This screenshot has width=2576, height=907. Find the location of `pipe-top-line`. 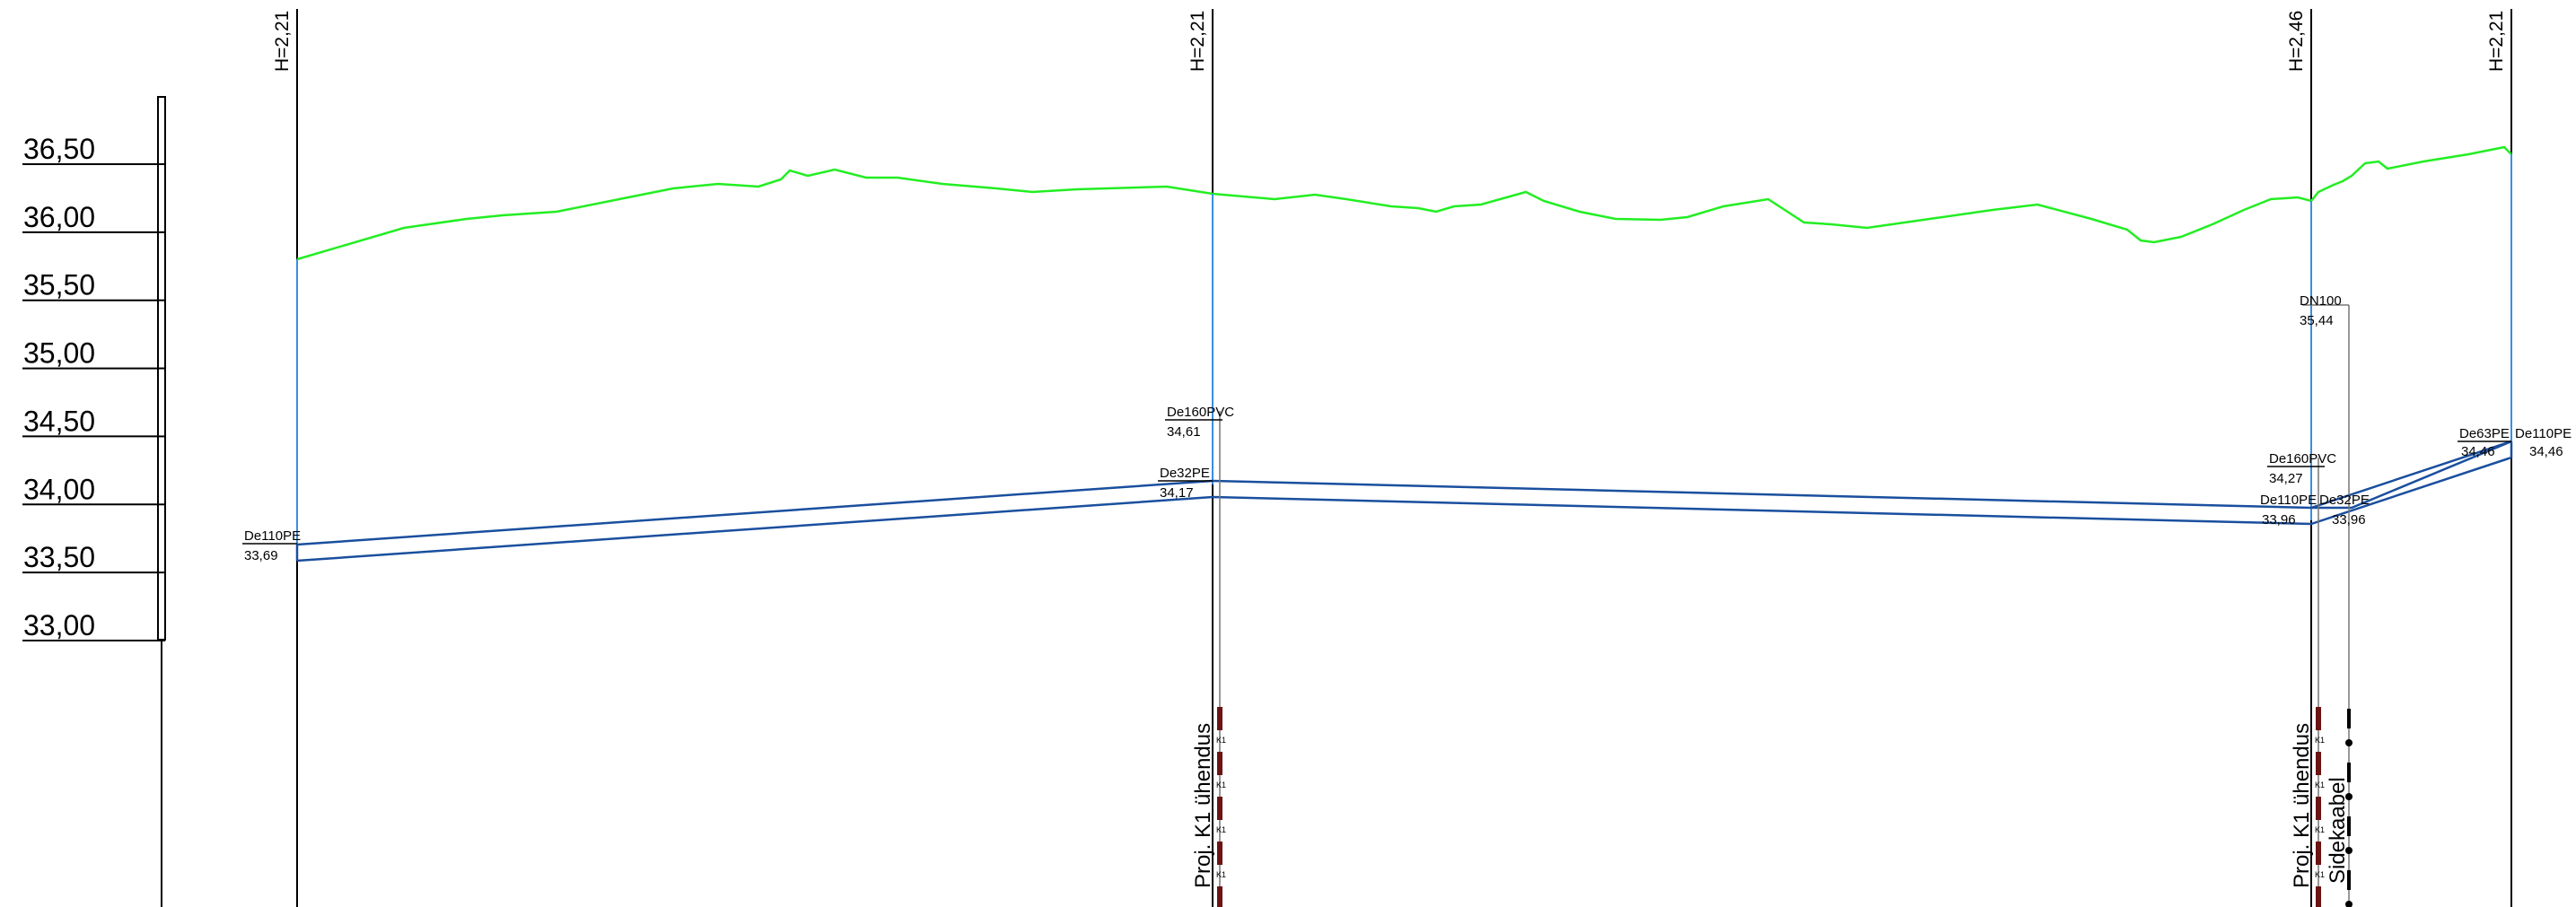

pipe-top-line is located at coordinates (1404, 493).